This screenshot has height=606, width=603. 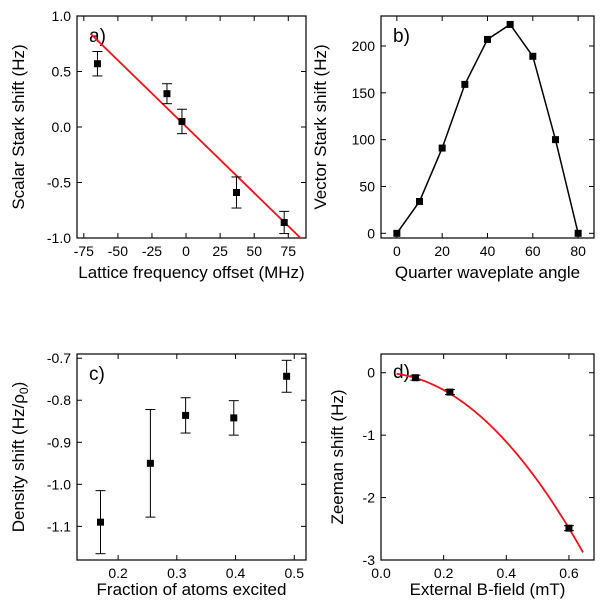 I want to click on y-tick-label: -1, so click(x=369, y=435).